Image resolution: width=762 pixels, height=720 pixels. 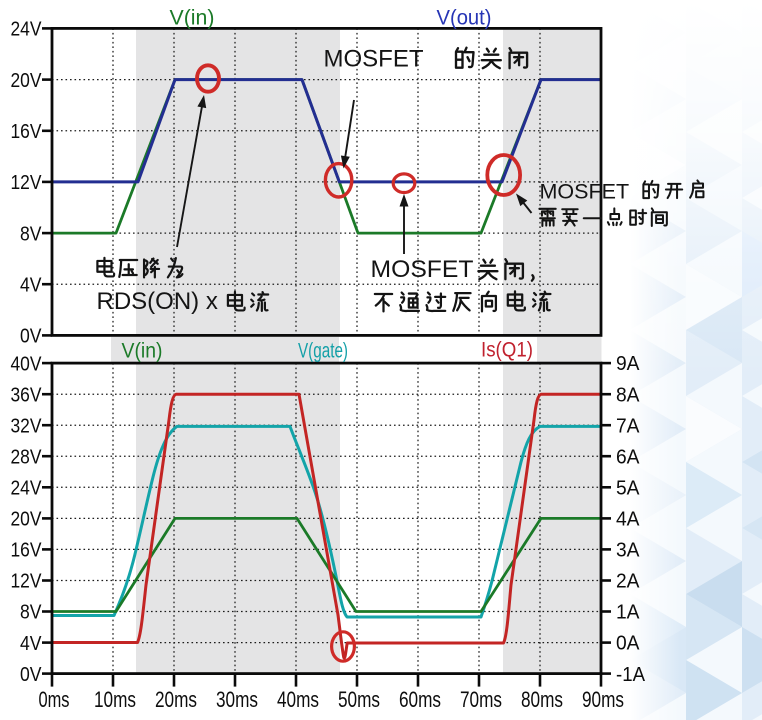 What do you see at coordinates (26, 363) in the screenshot?
I see `svg-text: 40V` at bounding box center [26, 363].